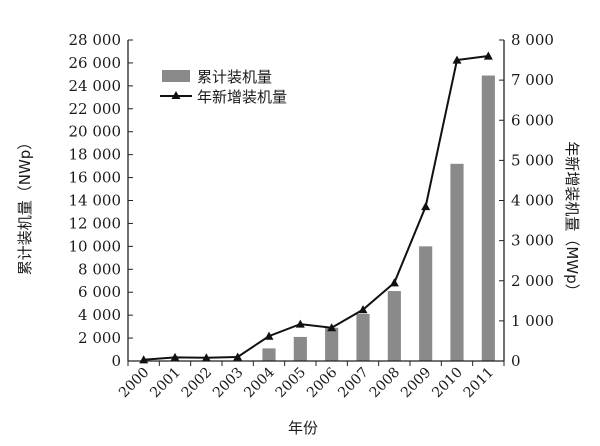 The height and width of the screenshot is (446, 600). I want to click on y-left-tick-label: 14 000, so click(95, 201).